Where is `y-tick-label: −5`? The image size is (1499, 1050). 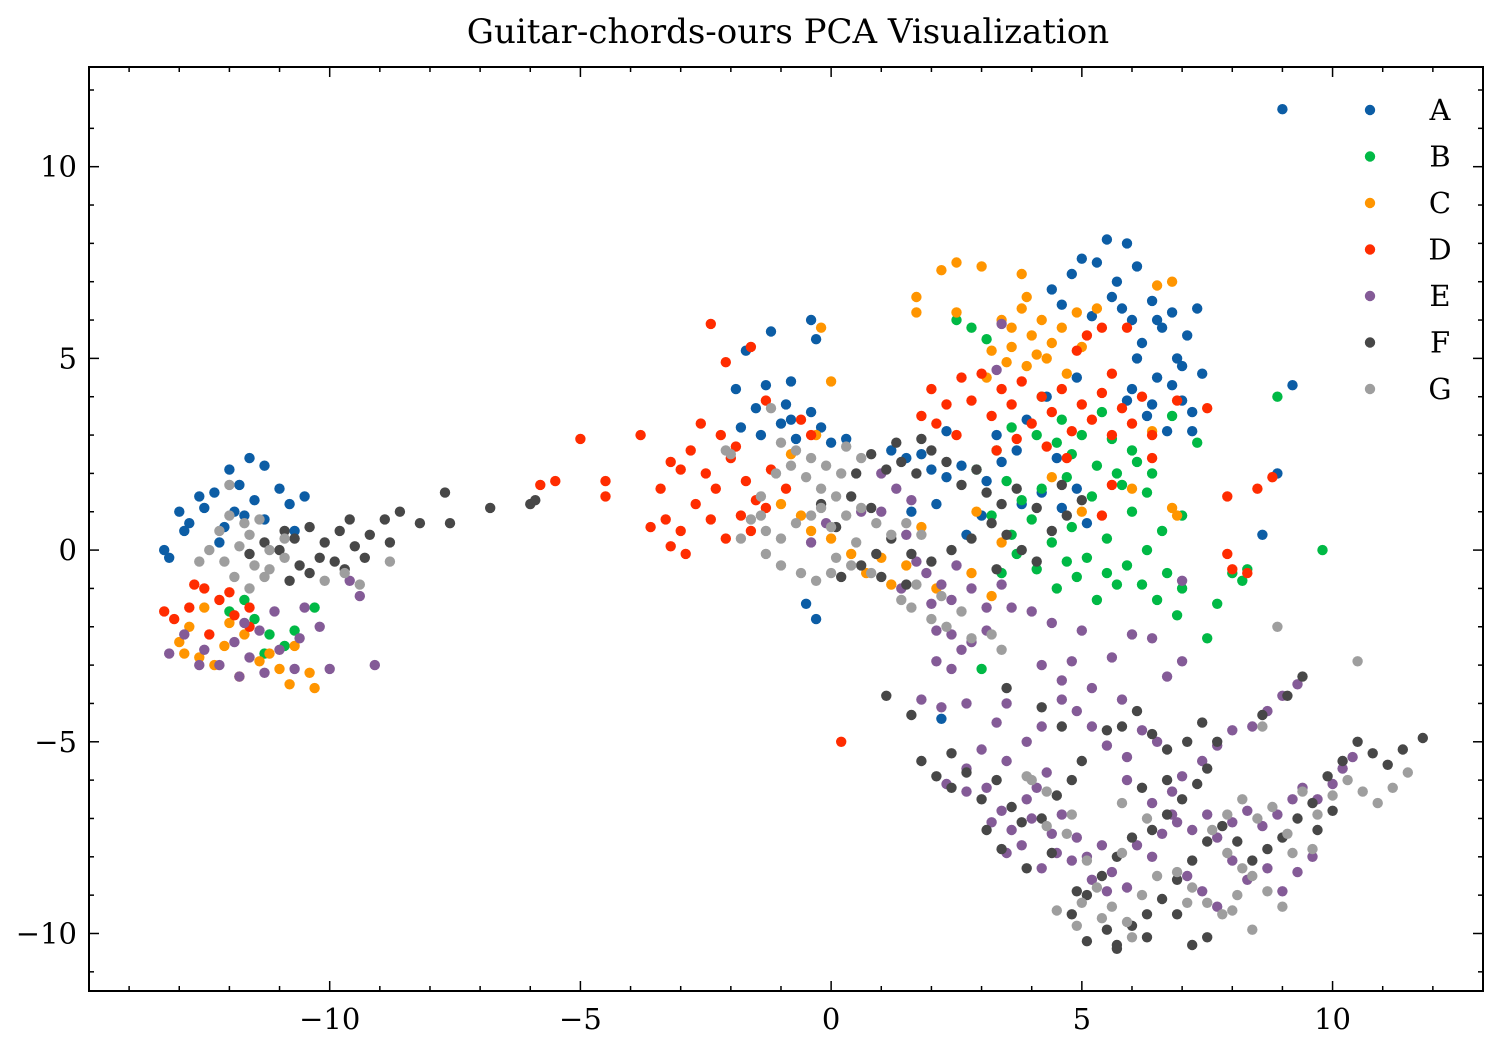 y-tick-label: −5 is located at coordinates (55, 742).